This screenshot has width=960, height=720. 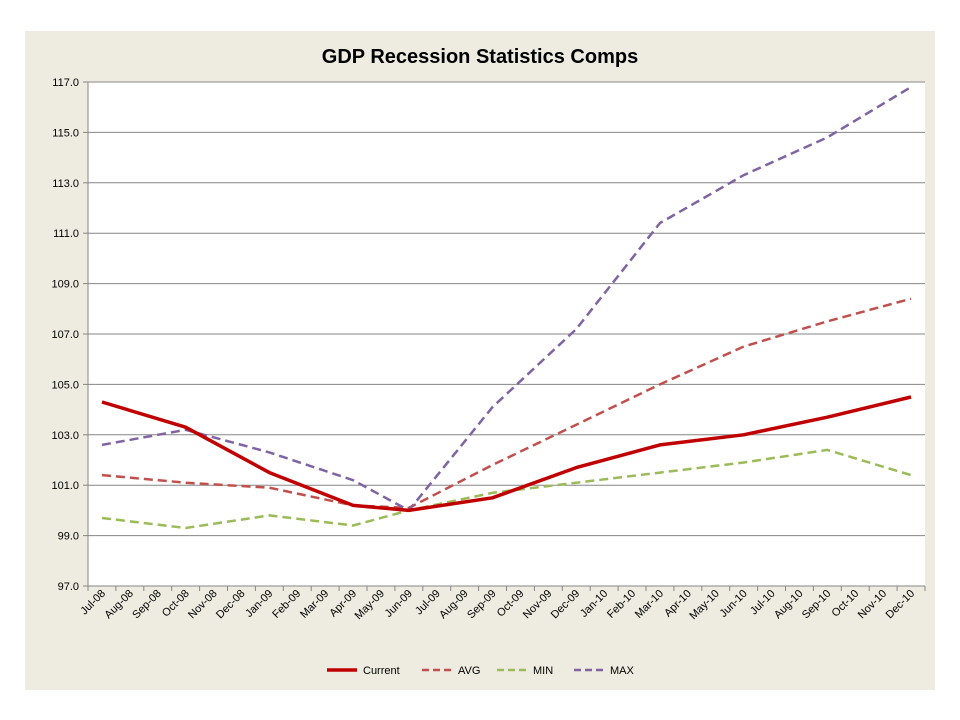 I want to click on x-tick-label: Aug-09, so click(x=454, y=605).